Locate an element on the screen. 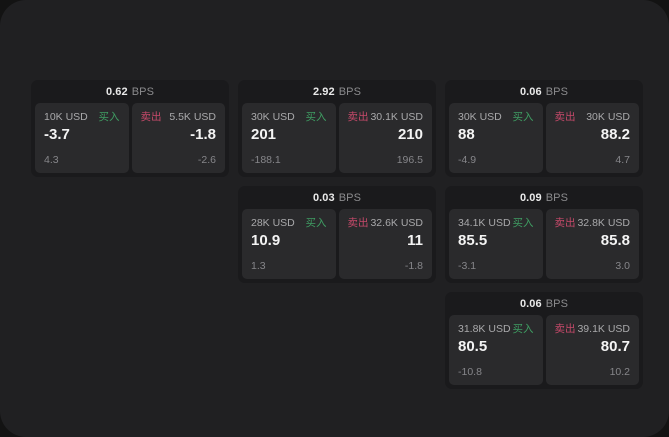 This screenshot has width=669, height=437. buy-delta: 4.3 is located at coordinates (51, 160).